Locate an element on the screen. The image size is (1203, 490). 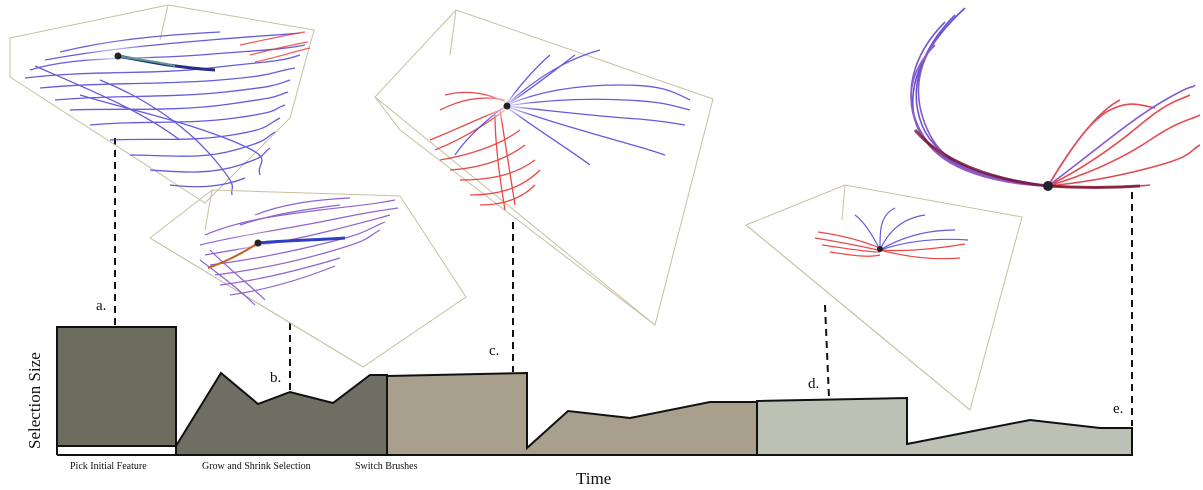
render-a-fiber-bundle is located at coordinates (162, 104).